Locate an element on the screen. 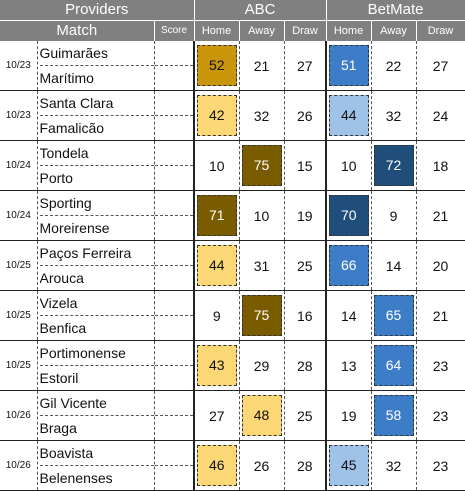  match-header: Match is located at coordinates (77, 30).